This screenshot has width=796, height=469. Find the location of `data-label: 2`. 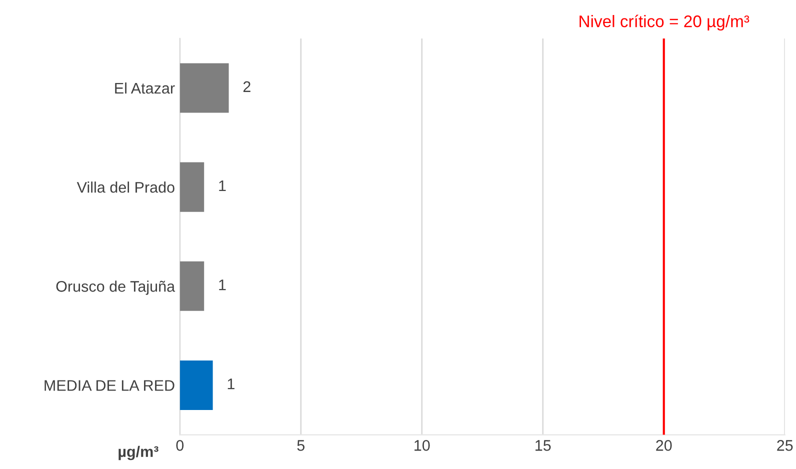

data-label: 2 is located at coordinates (246, 86).